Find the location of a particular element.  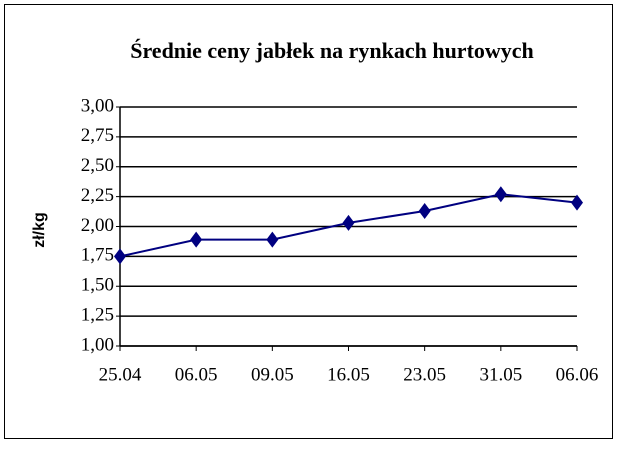

y-tick-label: 2,75 is located at coordinates (97, 135).